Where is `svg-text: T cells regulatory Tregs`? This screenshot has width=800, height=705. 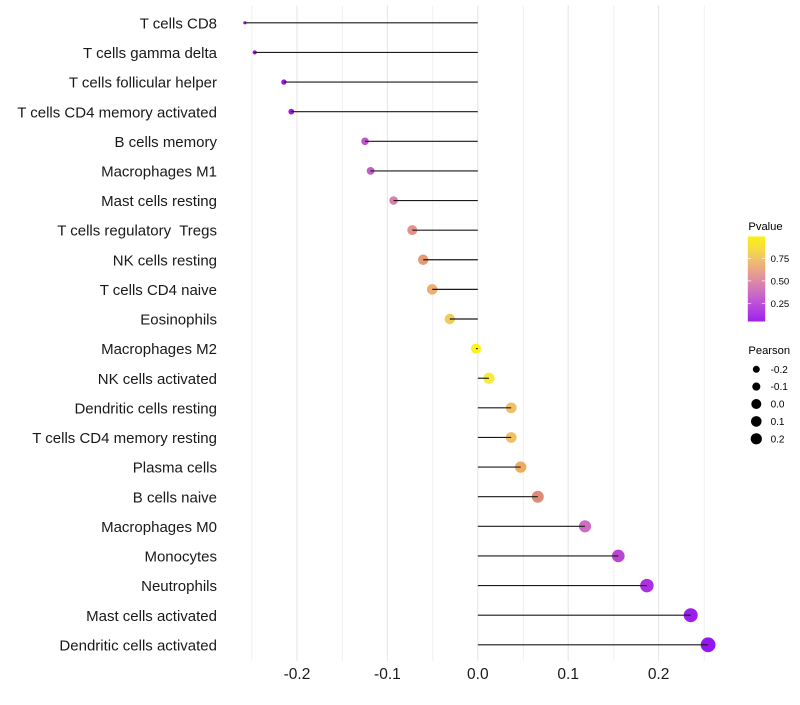
svg-text: T cells regulatory Tregs is located at coordinates (137, 231).